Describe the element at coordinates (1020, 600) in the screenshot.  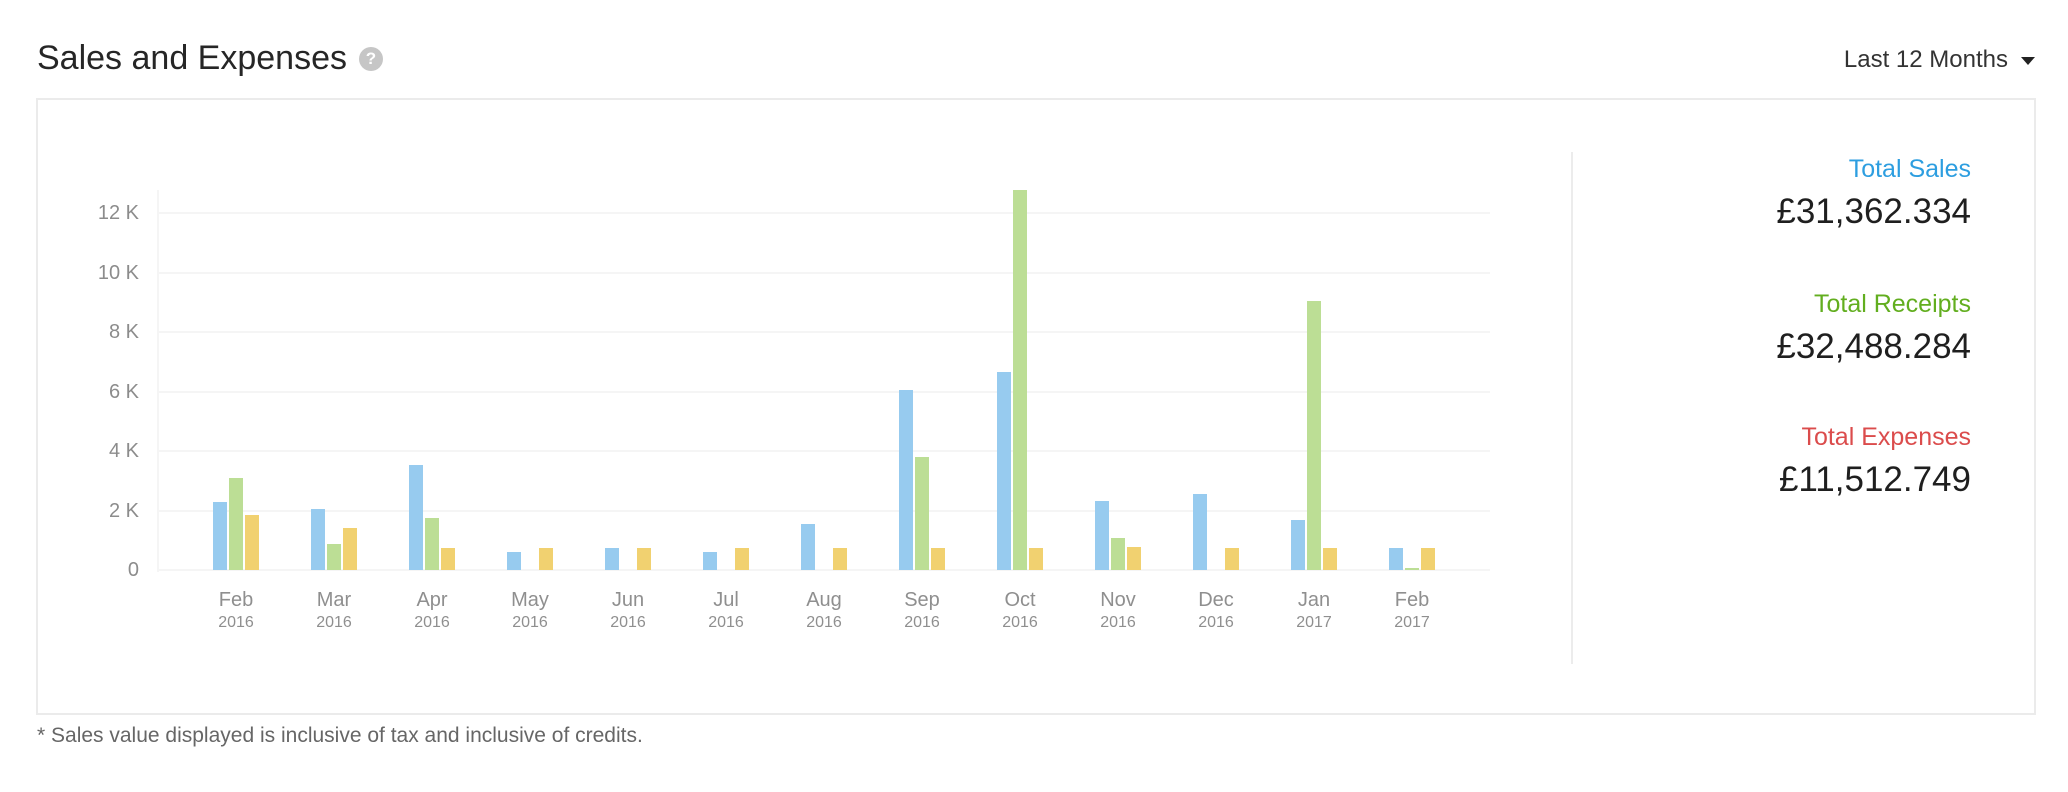
I see `x-axis-month: Oct` at that location.